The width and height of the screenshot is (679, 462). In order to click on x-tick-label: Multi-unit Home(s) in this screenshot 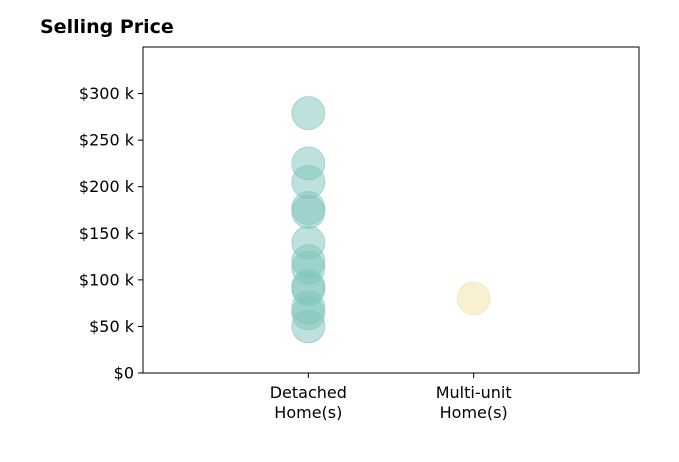, I will do `click(474, 402)`.